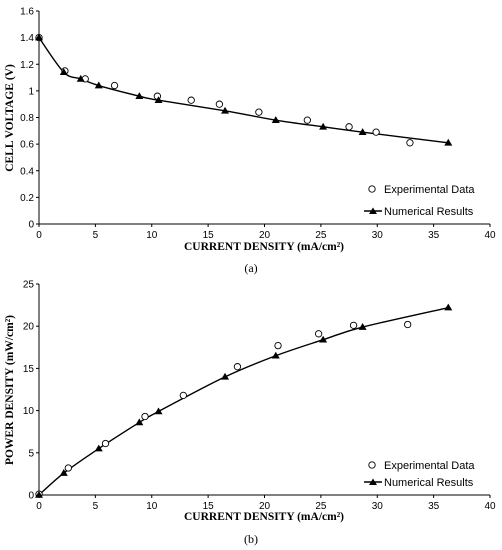  What do you see at coordinates (10, 118) in the screenshot?
I see `y-axis-title: CELL VOLTAGE (V)` at bounding box center [10, 118].